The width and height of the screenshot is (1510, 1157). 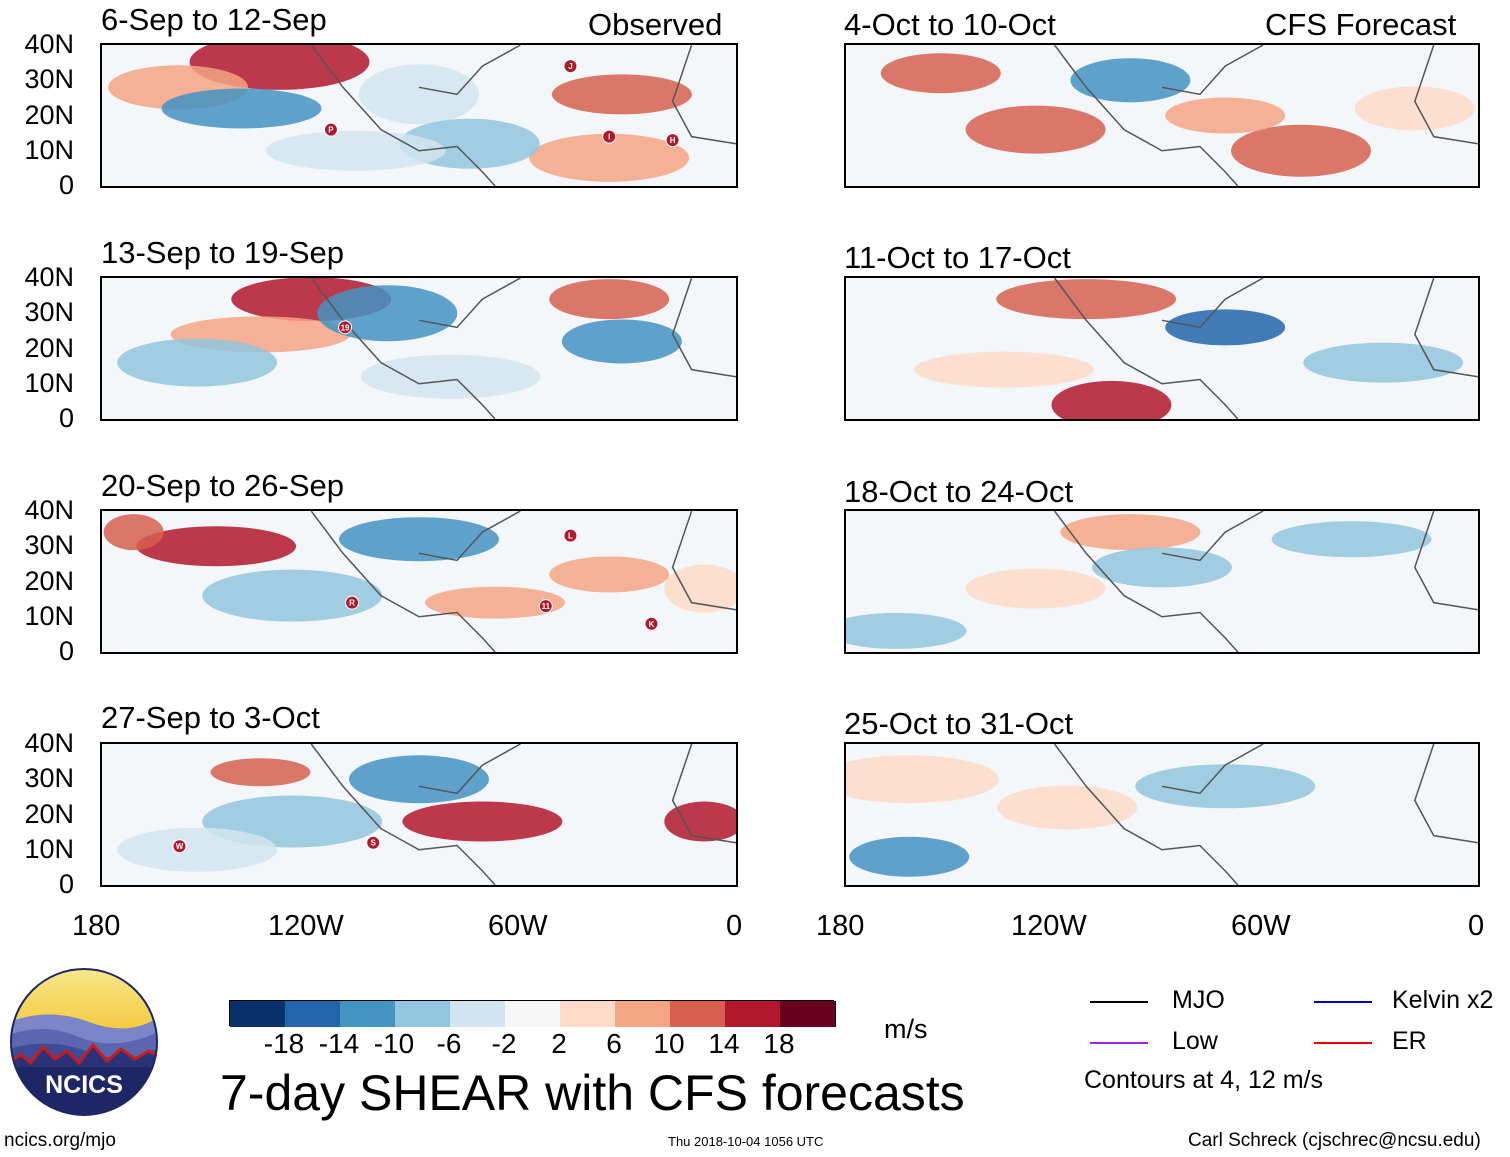 I want to click on storm-marker-label: P, so click(x=331, y=130).